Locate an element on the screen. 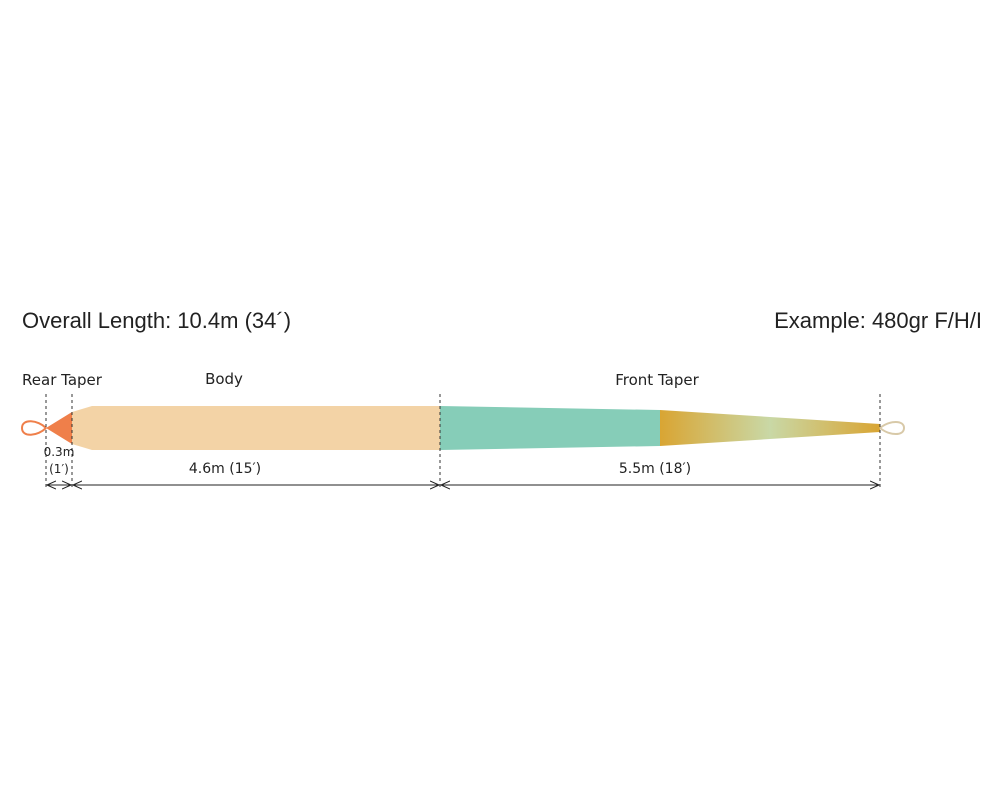 This screenshot has height=800, width=1000. front-taper-teal-segment is located at coordinates (550, 428).